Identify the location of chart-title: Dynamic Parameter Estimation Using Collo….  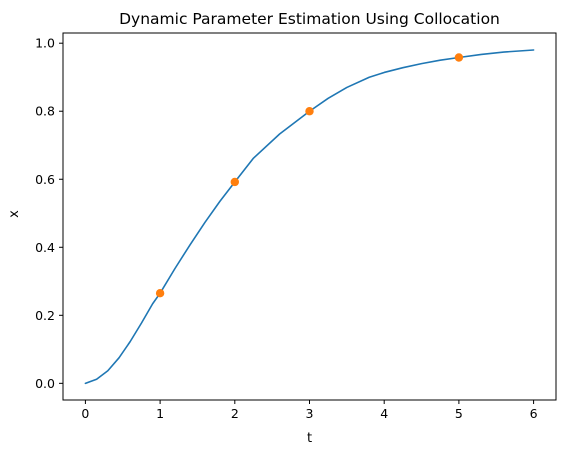
(309, 19).